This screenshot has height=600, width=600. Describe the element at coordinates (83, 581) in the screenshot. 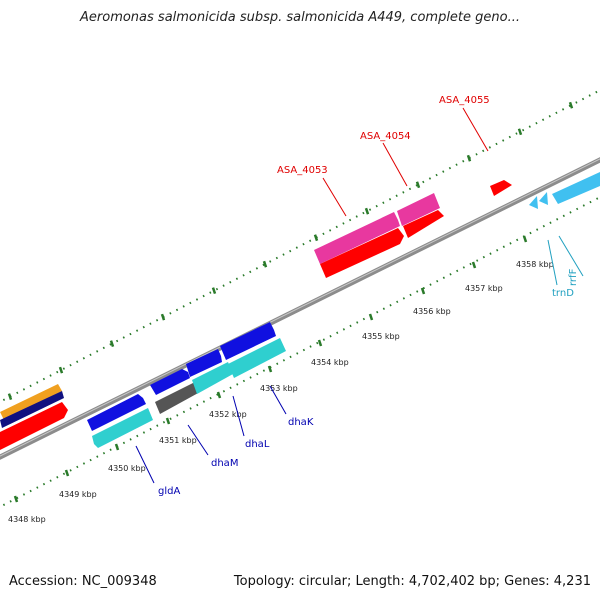

I see `accession-text: Accession: NC_009348` at that location.